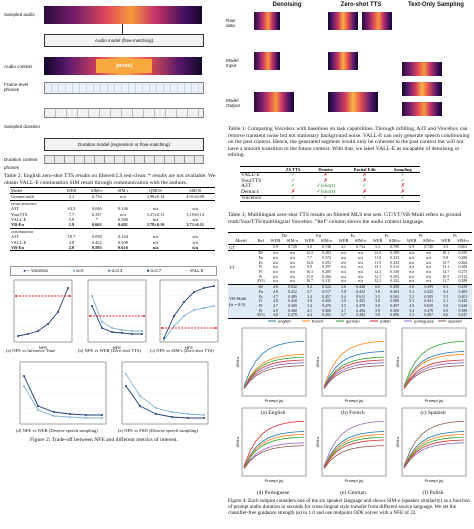  Describe the element at coordinates (155, 225) in the screenshot. I see `table2-cell: 3.78±0.10` at that location.